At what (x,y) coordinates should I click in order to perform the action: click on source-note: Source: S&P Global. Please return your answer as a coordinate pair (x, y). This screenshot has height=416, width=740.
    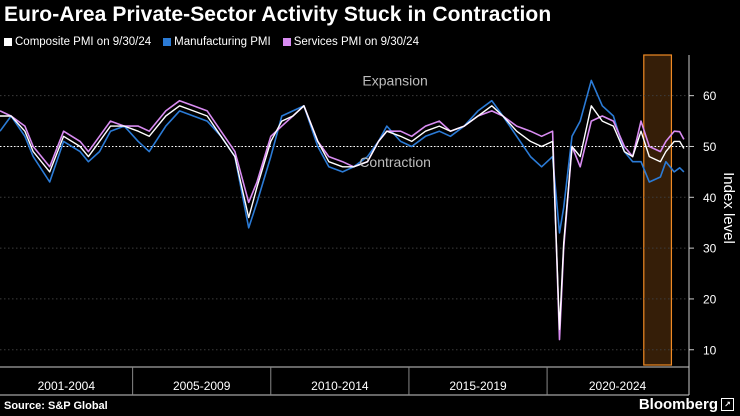
    Looking at the image, I should click on (56, 406).